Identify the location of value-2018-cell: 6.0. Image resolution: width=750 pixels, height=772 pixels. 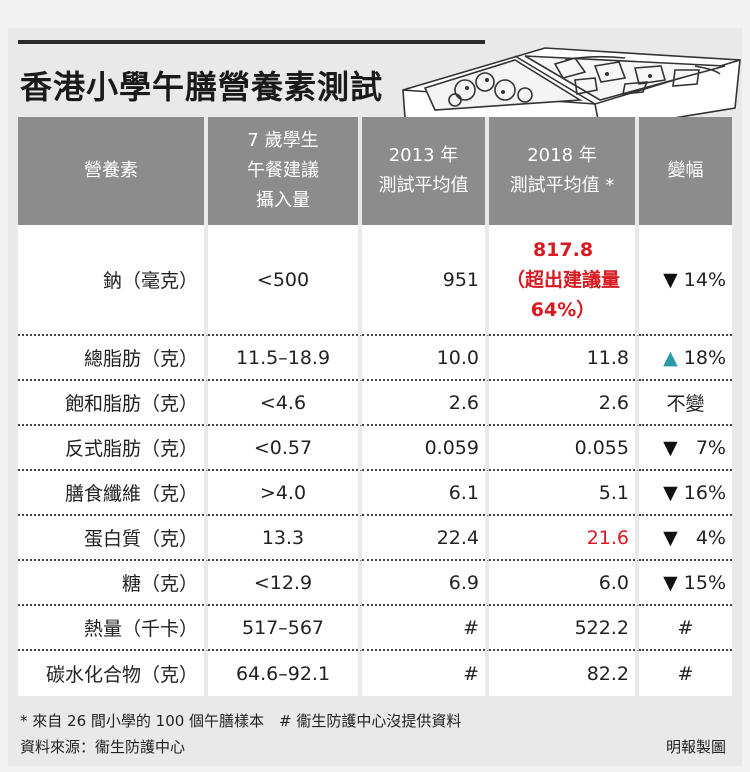
(564, 583).